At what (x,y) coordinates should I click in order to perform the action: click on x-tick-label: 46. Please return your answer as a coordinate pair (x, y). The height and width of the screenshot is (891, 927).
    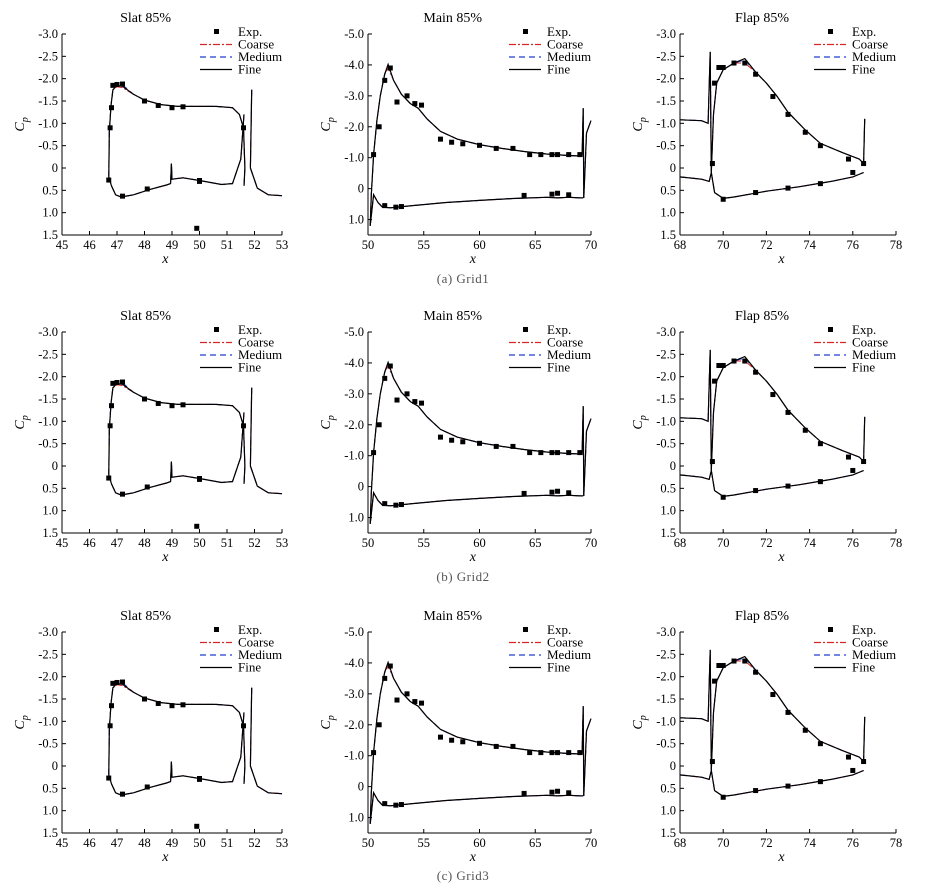
    Looking at the image, I should click on (89, 543).